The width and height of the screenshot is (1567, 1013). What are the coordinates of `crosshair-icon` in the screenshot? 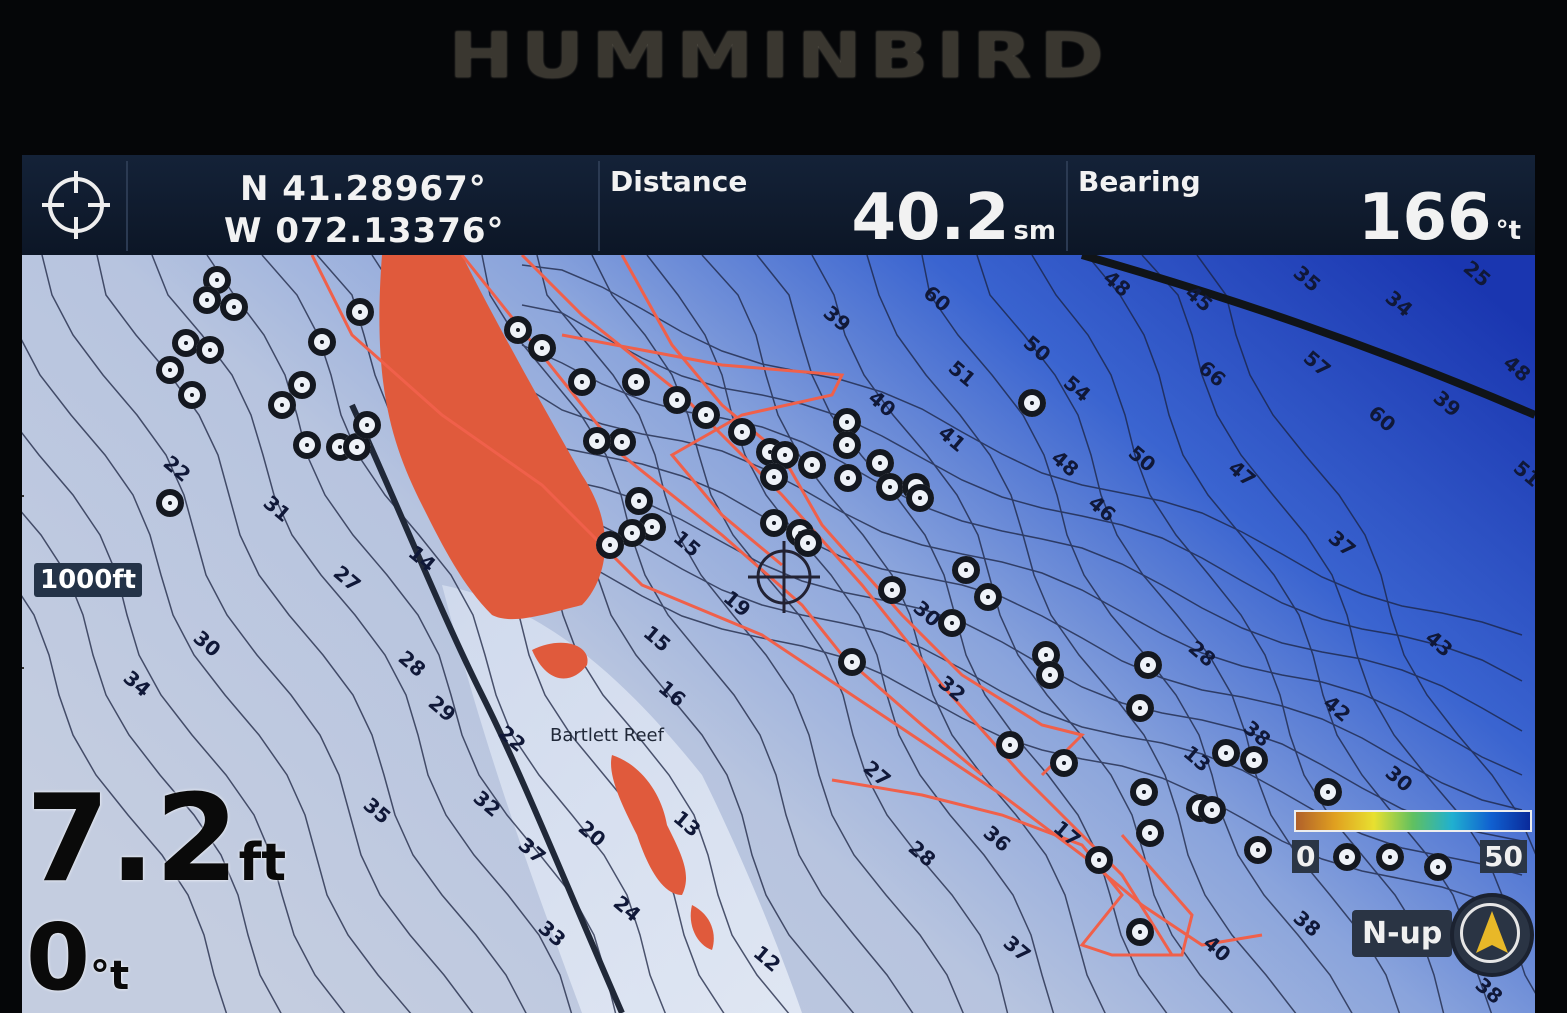 It's located at (76, 205).